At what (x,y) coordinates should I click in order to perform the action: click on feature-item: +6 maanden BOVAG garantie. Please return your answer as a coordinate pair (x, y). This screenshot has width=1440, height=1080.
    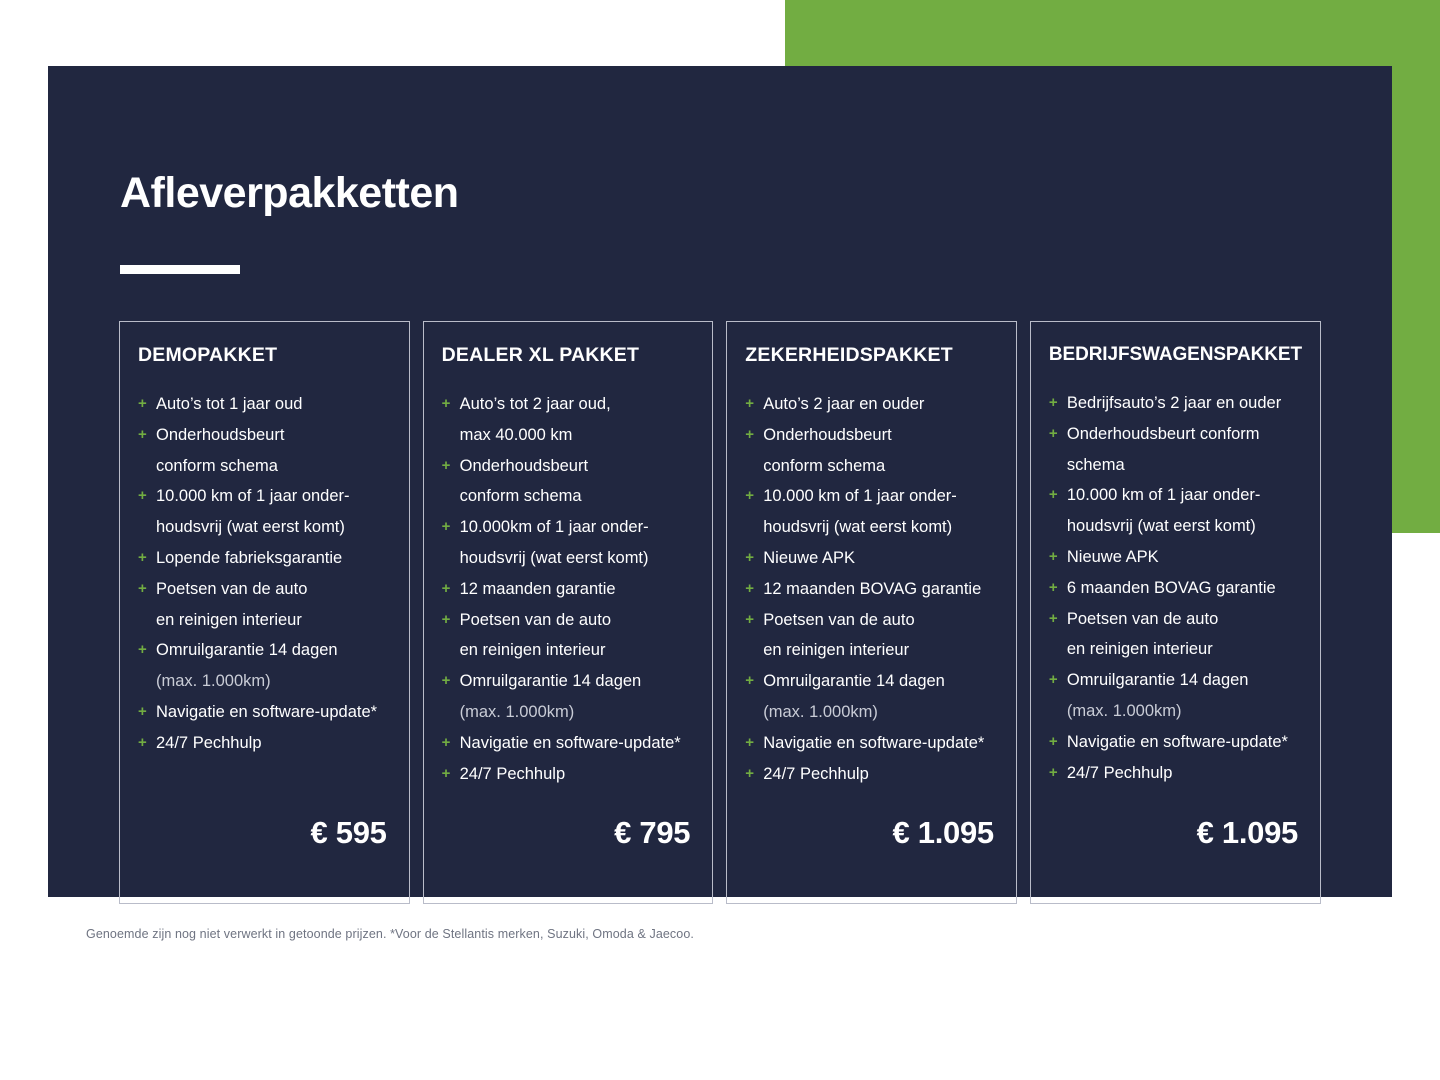
    Looking at the image, I should click on (1175, 588).